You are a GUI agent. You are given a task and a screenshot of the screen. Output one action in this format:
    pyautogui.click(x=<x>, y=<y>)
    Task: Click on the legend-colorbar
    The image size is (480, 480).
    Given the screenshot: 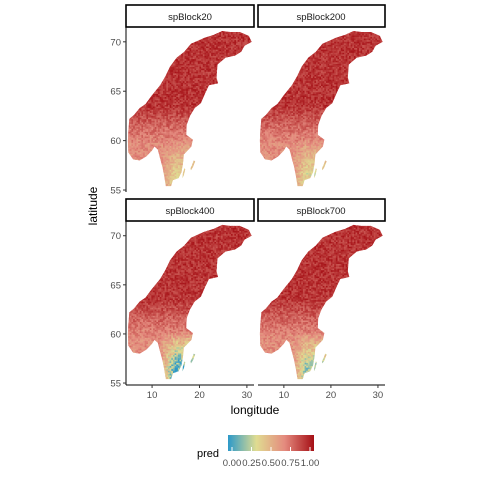 What is the action you would take?
    pyautogui.click(x=271, y=443)
    